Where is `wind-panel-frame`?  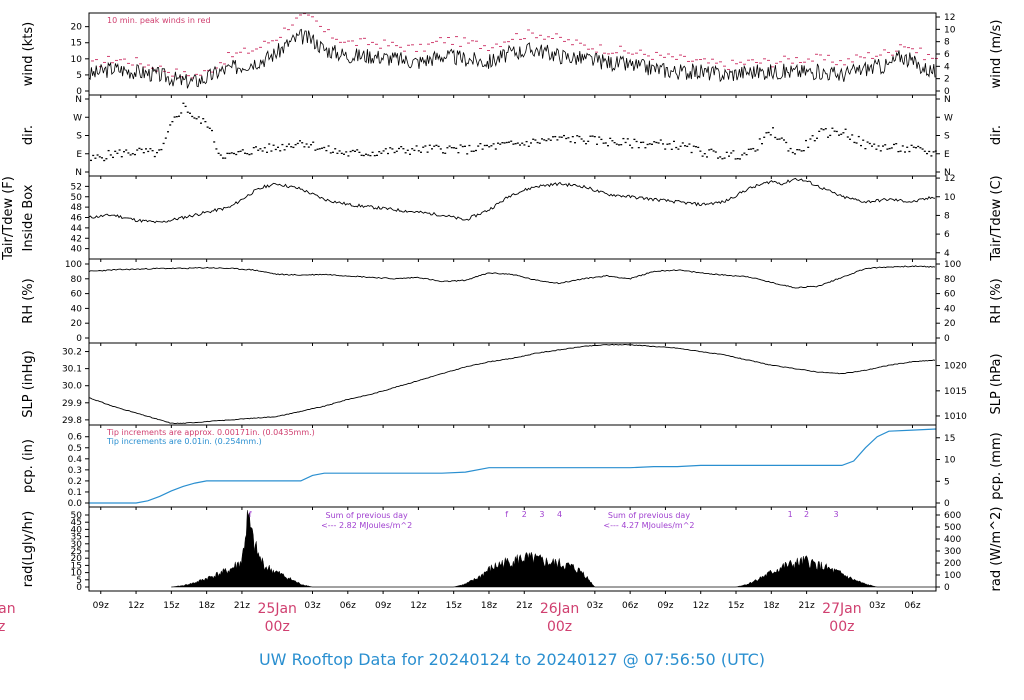 wind-panel-frame is located at coordinates (512, 54).